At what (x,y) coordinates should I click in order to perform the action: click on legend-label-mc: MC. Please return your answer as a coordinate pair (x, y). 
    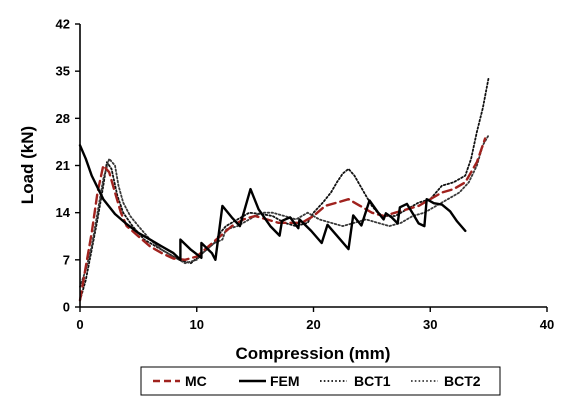
    Looking at the image, I should click on (196, 381).